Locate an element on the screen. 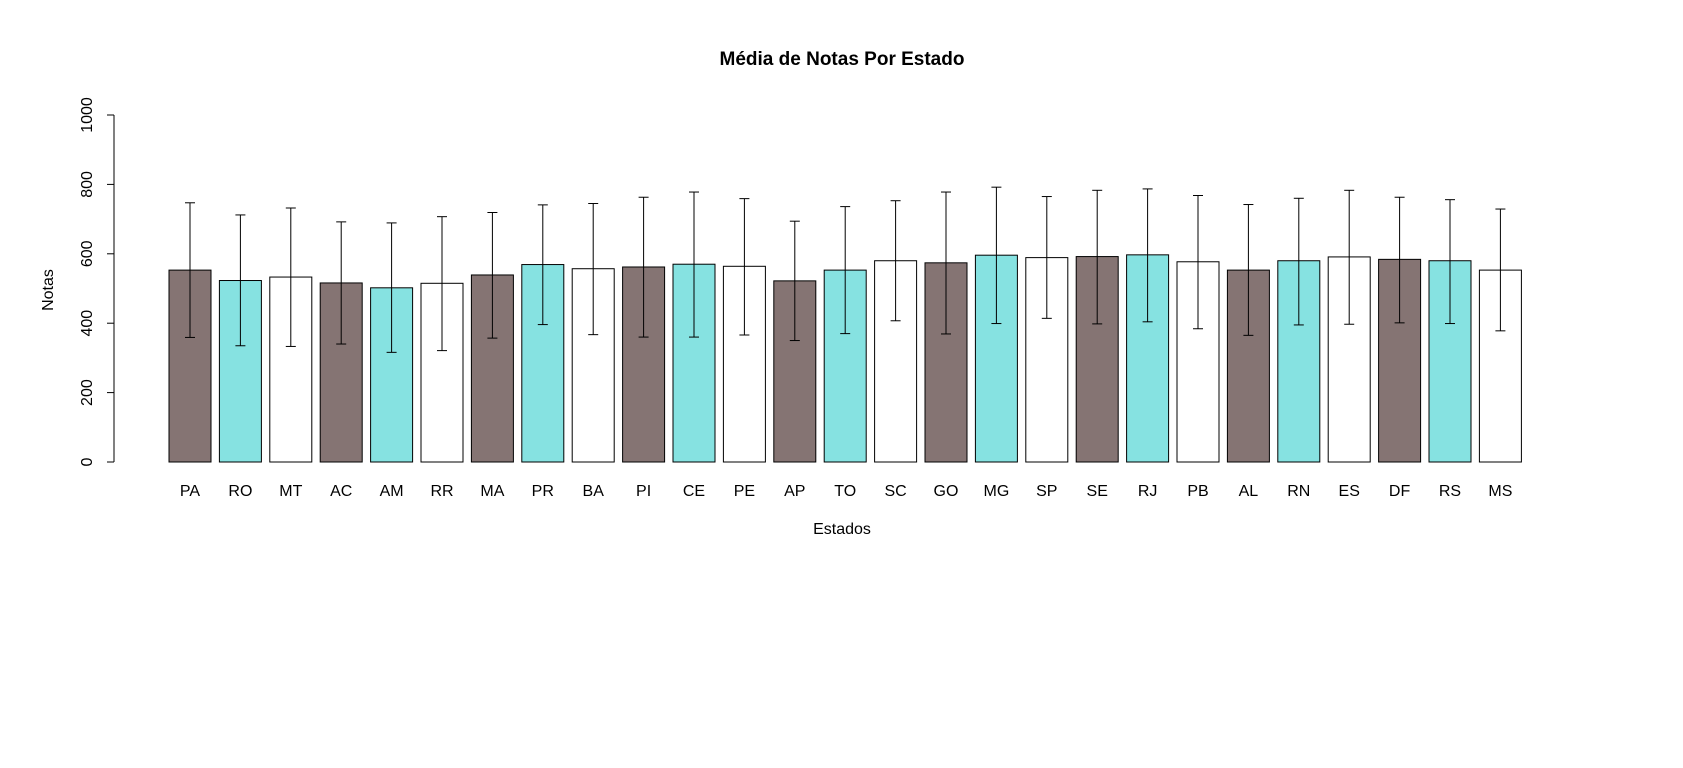 Image resolution: width=1683 pixels, height=768 pixels. category-label-rj: RJ is located at coordinates (1148, 491).